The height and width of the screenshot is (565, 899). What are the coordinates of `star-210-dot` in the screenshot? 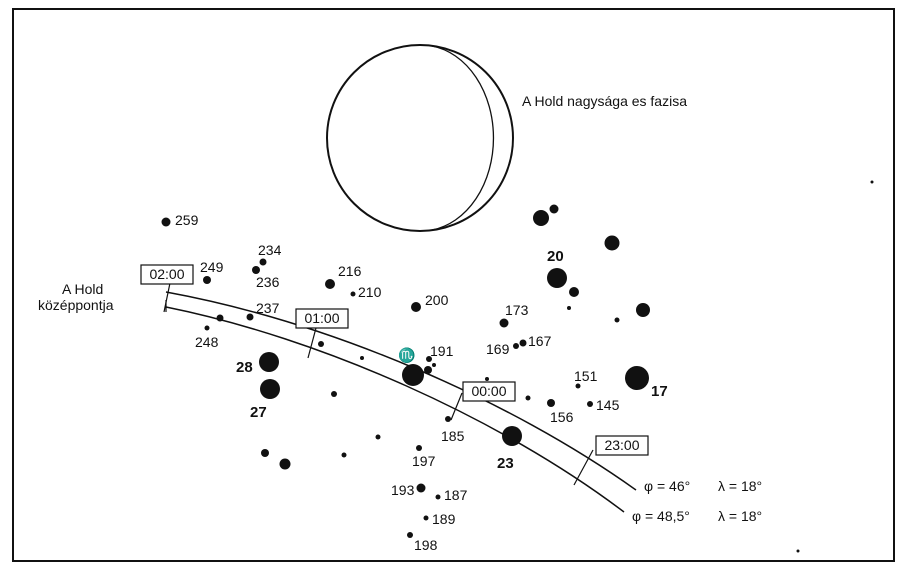 It's located at (353, 294).